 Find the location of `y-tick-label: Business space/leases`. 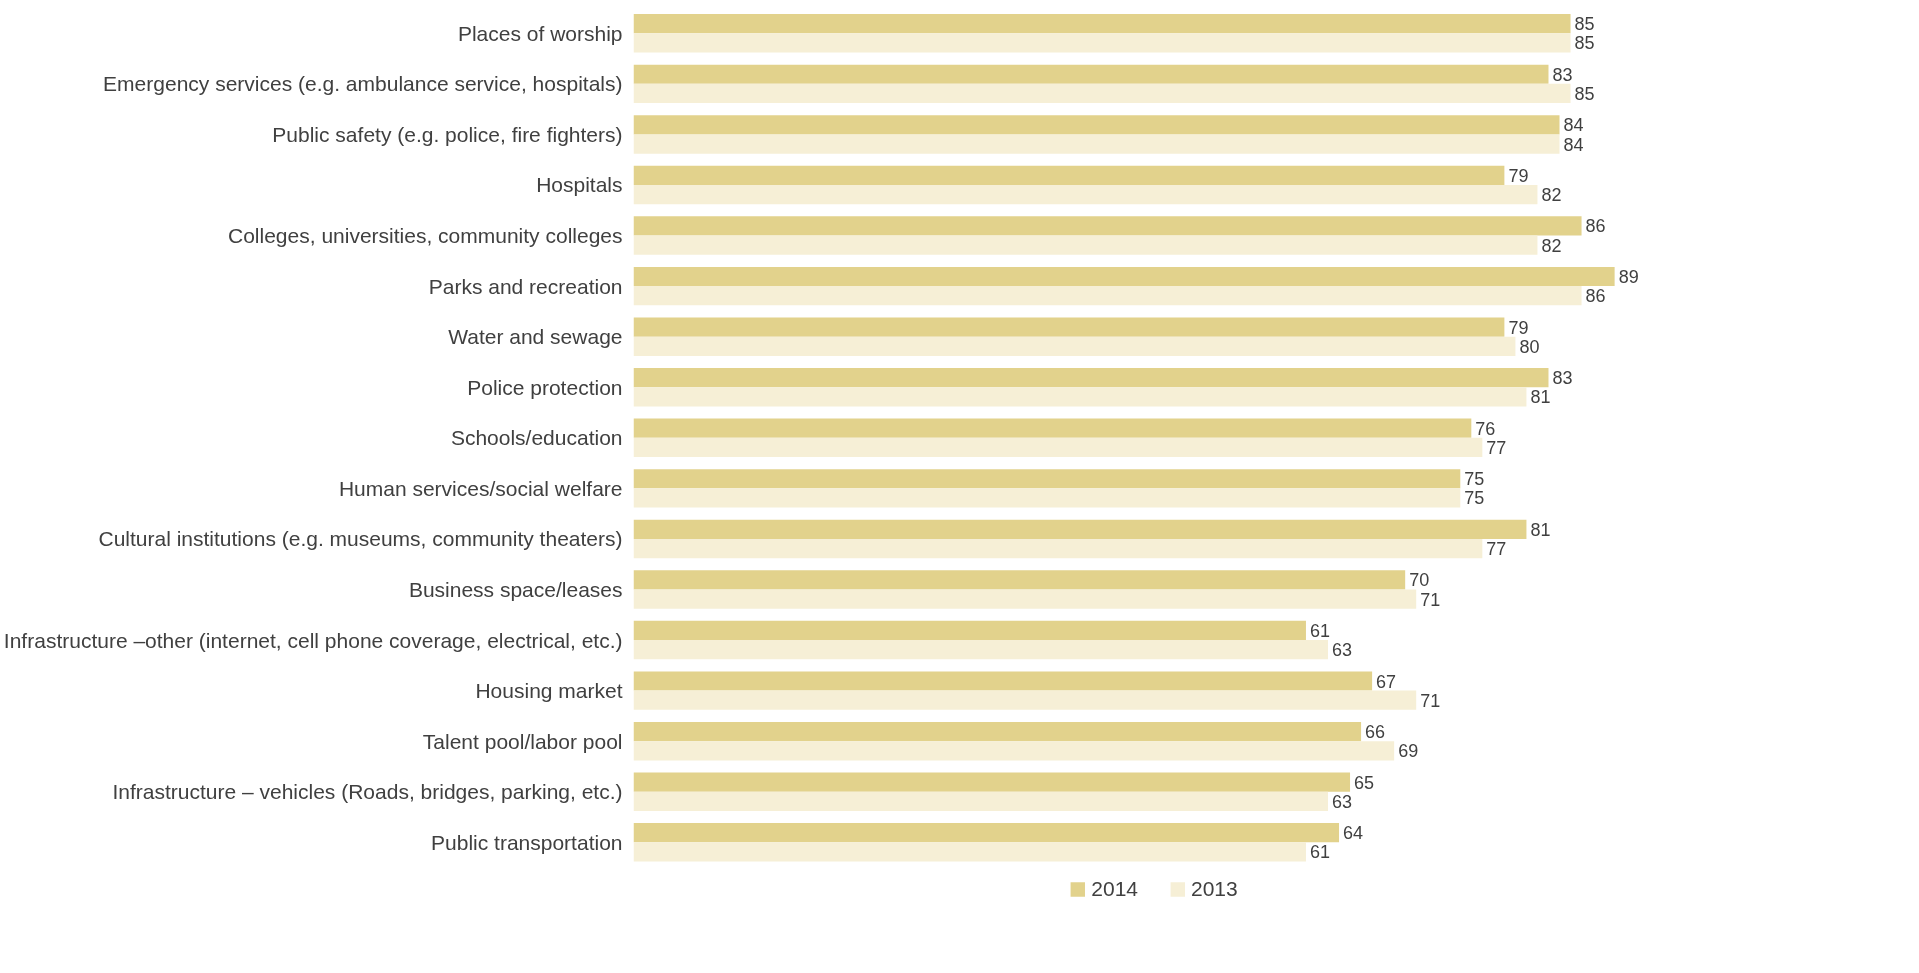

y-tick-label: Business space/leases is located at coordinates (515, 589).